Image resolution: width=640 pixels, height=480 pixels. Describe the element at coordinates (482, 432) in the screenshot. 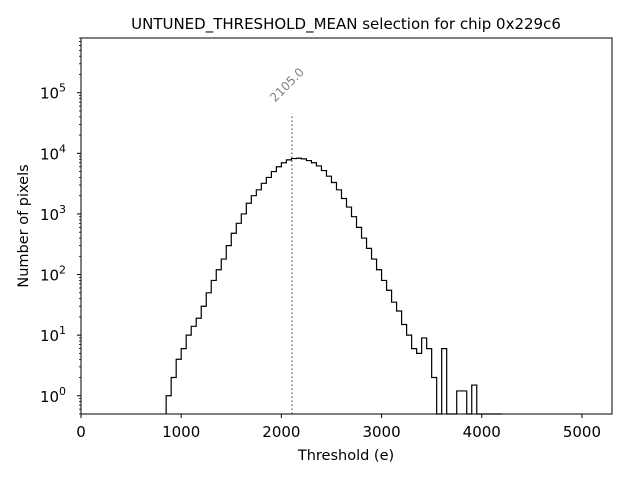

I see `x-tick-label: 4000` at that location.